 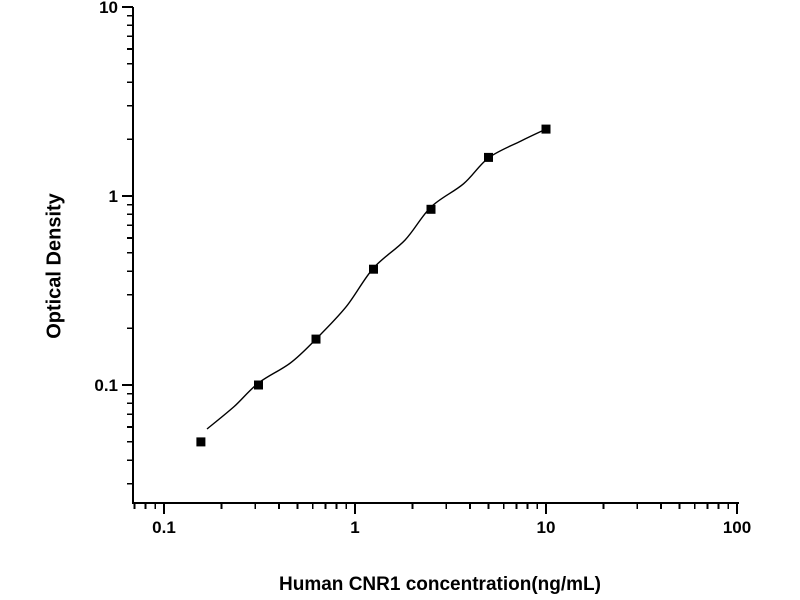 What do you see at coordinates (164, 527) in the screenshot?
I see `x-tick-label: 0.1` at bounding box center [164, 527].